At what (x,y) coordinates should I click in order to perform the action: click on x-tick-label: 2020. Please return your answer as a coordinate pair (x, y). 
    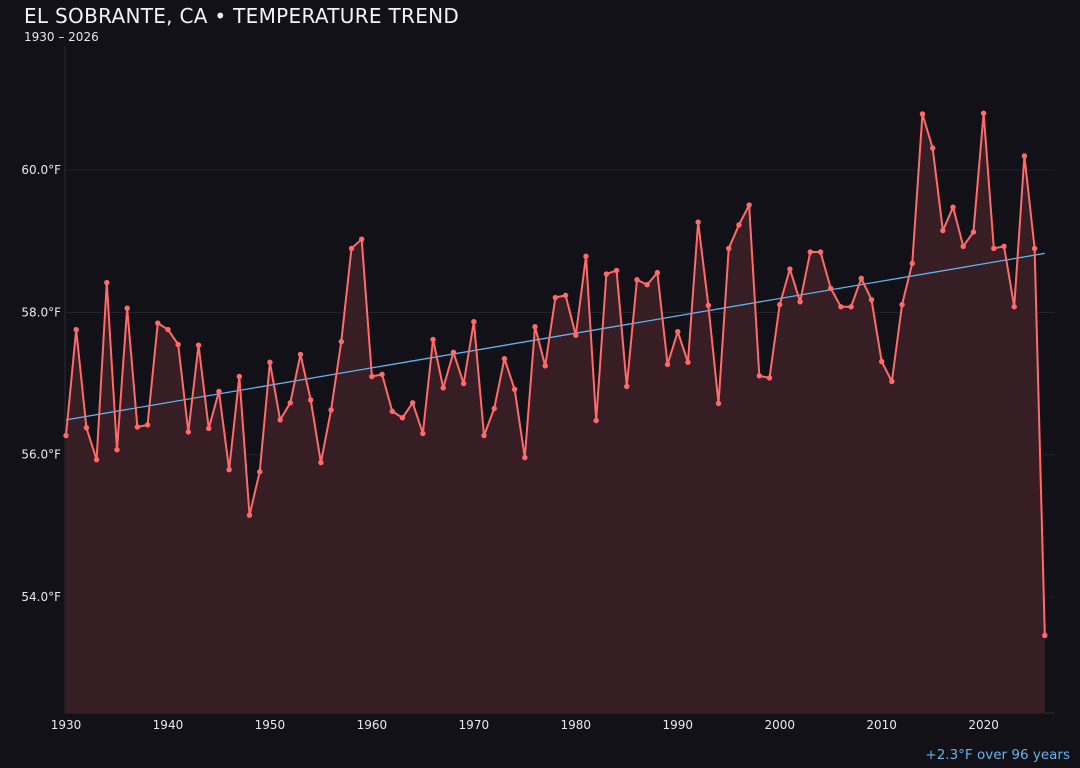
    Looking at the image, I should click on (983, 725).